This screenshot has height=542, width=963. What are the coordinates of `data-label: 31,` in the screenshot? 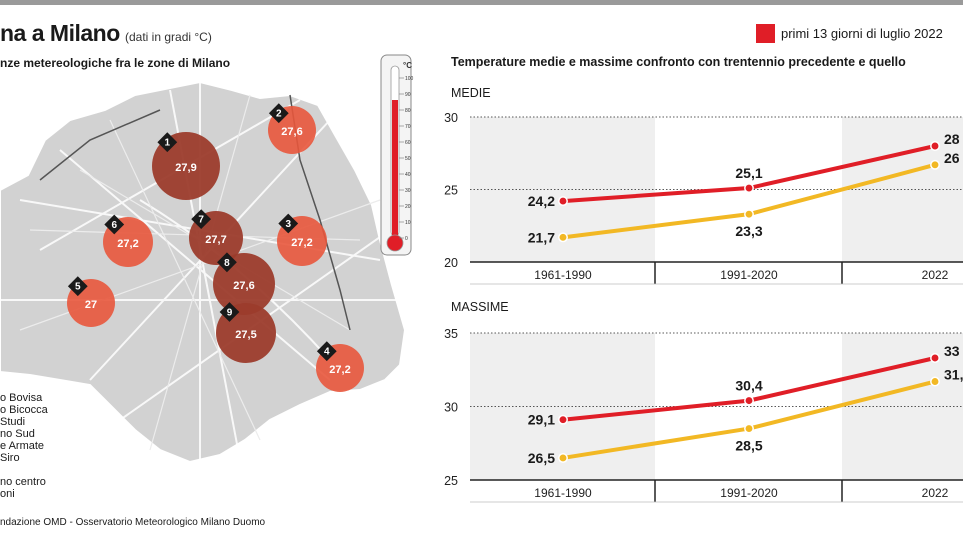 It's located at (953, 375).